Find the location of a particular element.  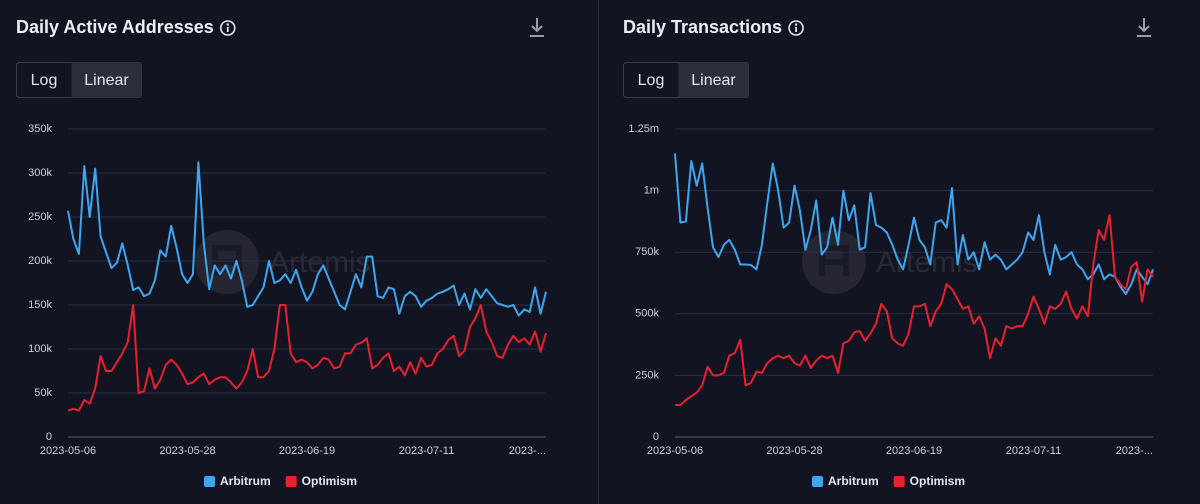

y-tick-label: 750k is located at coordinates (647, 252).